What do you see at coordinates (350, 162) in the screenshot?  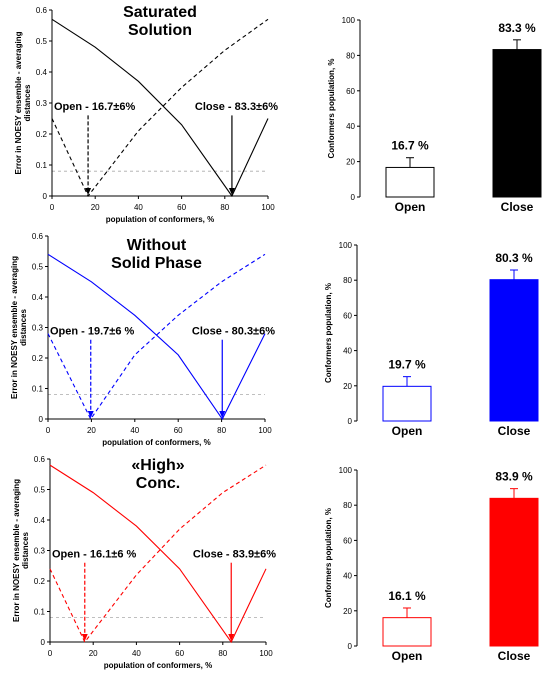 I see `y-tick-label: 20` at bounding box center [350, 162].